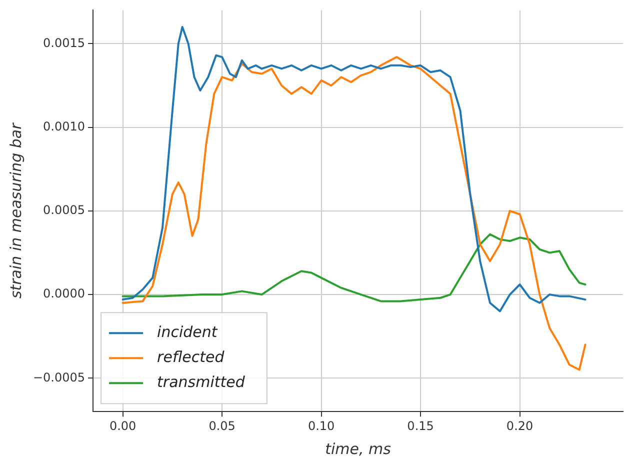 This screenshot has width=629, height=467. What do you see at coordinates (201, 381) in the screenshot?
I see `legend-label: transmitted` at bounding box center [201, 381].